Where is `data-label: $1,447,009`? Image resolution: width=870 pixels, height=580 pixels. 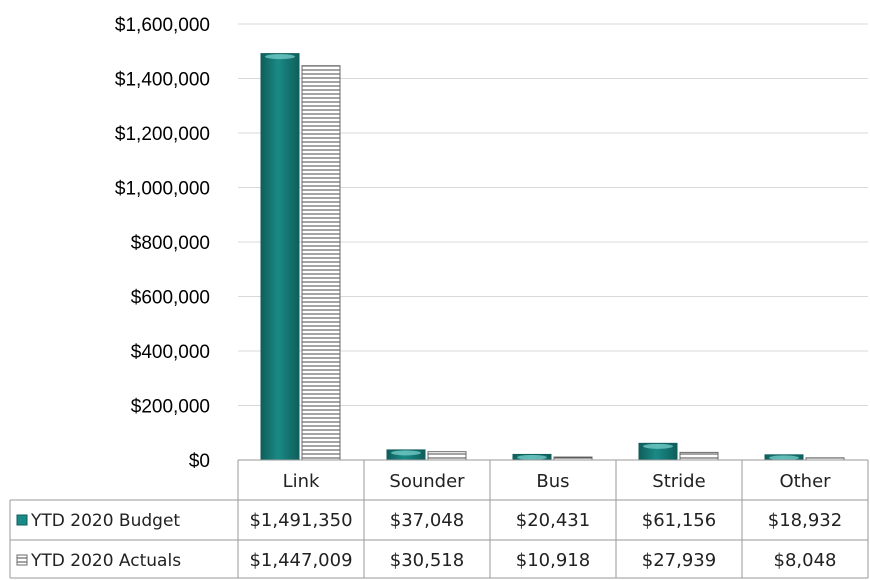
data-label: $1,447,009 is located at coordinates (300, 560).